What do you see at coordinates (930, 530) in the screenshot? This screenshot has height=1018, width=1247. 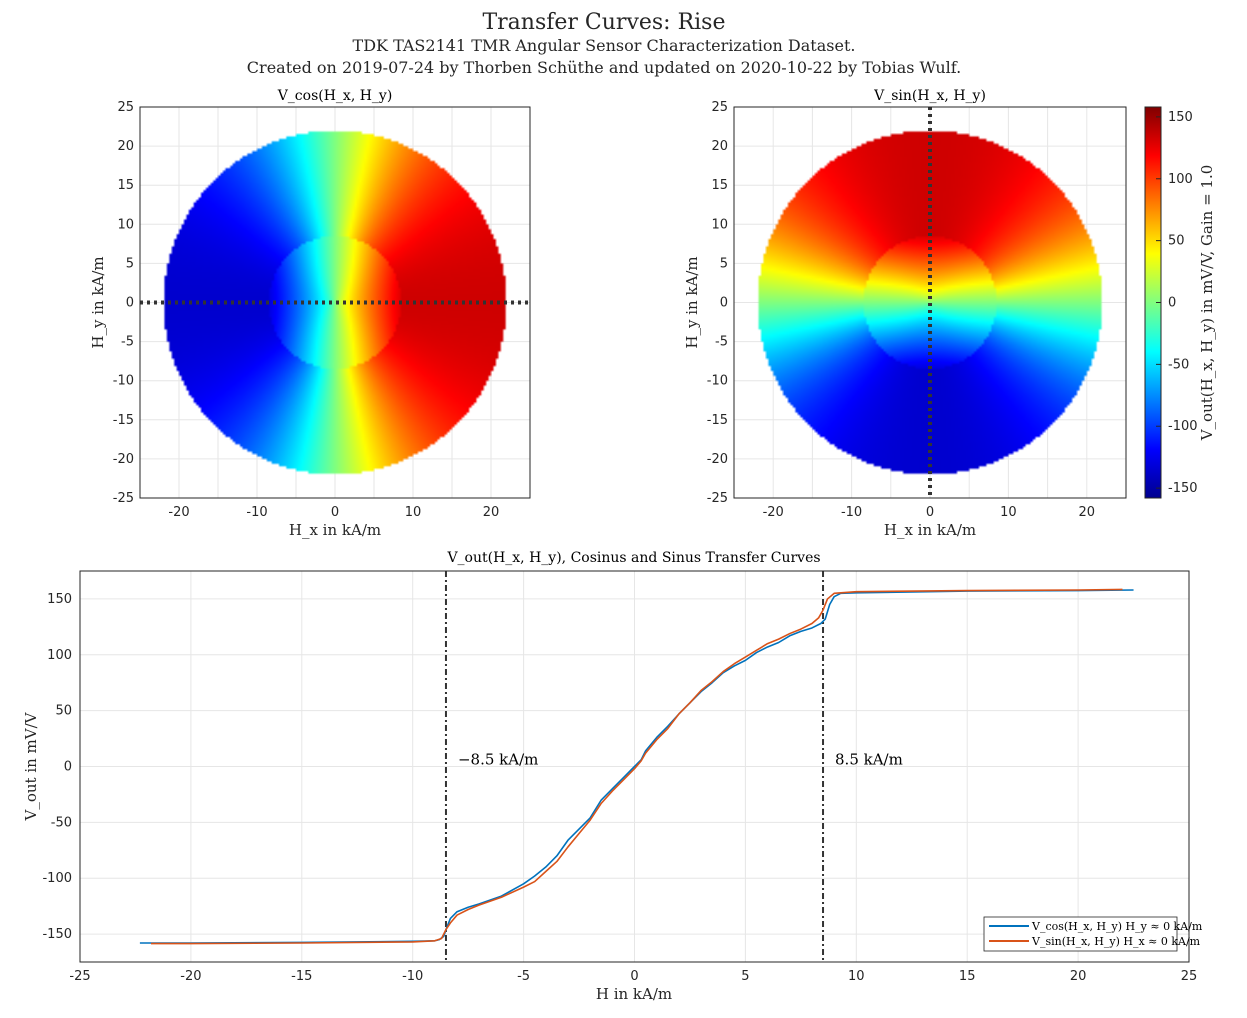 I see `heatmap-sin-xlabel: H_x in kA/m` at bounding box center [930, 530].